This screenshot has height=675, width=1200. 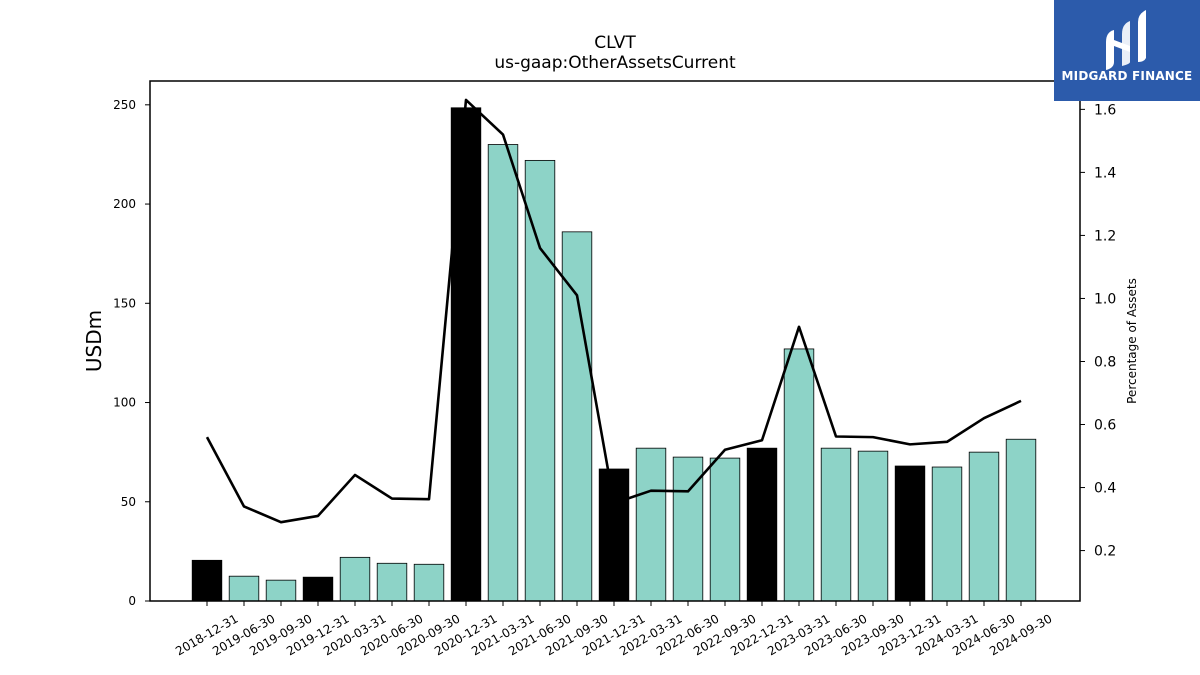 I want to click on left-tick-label: 250, so click(x=124, y=105).